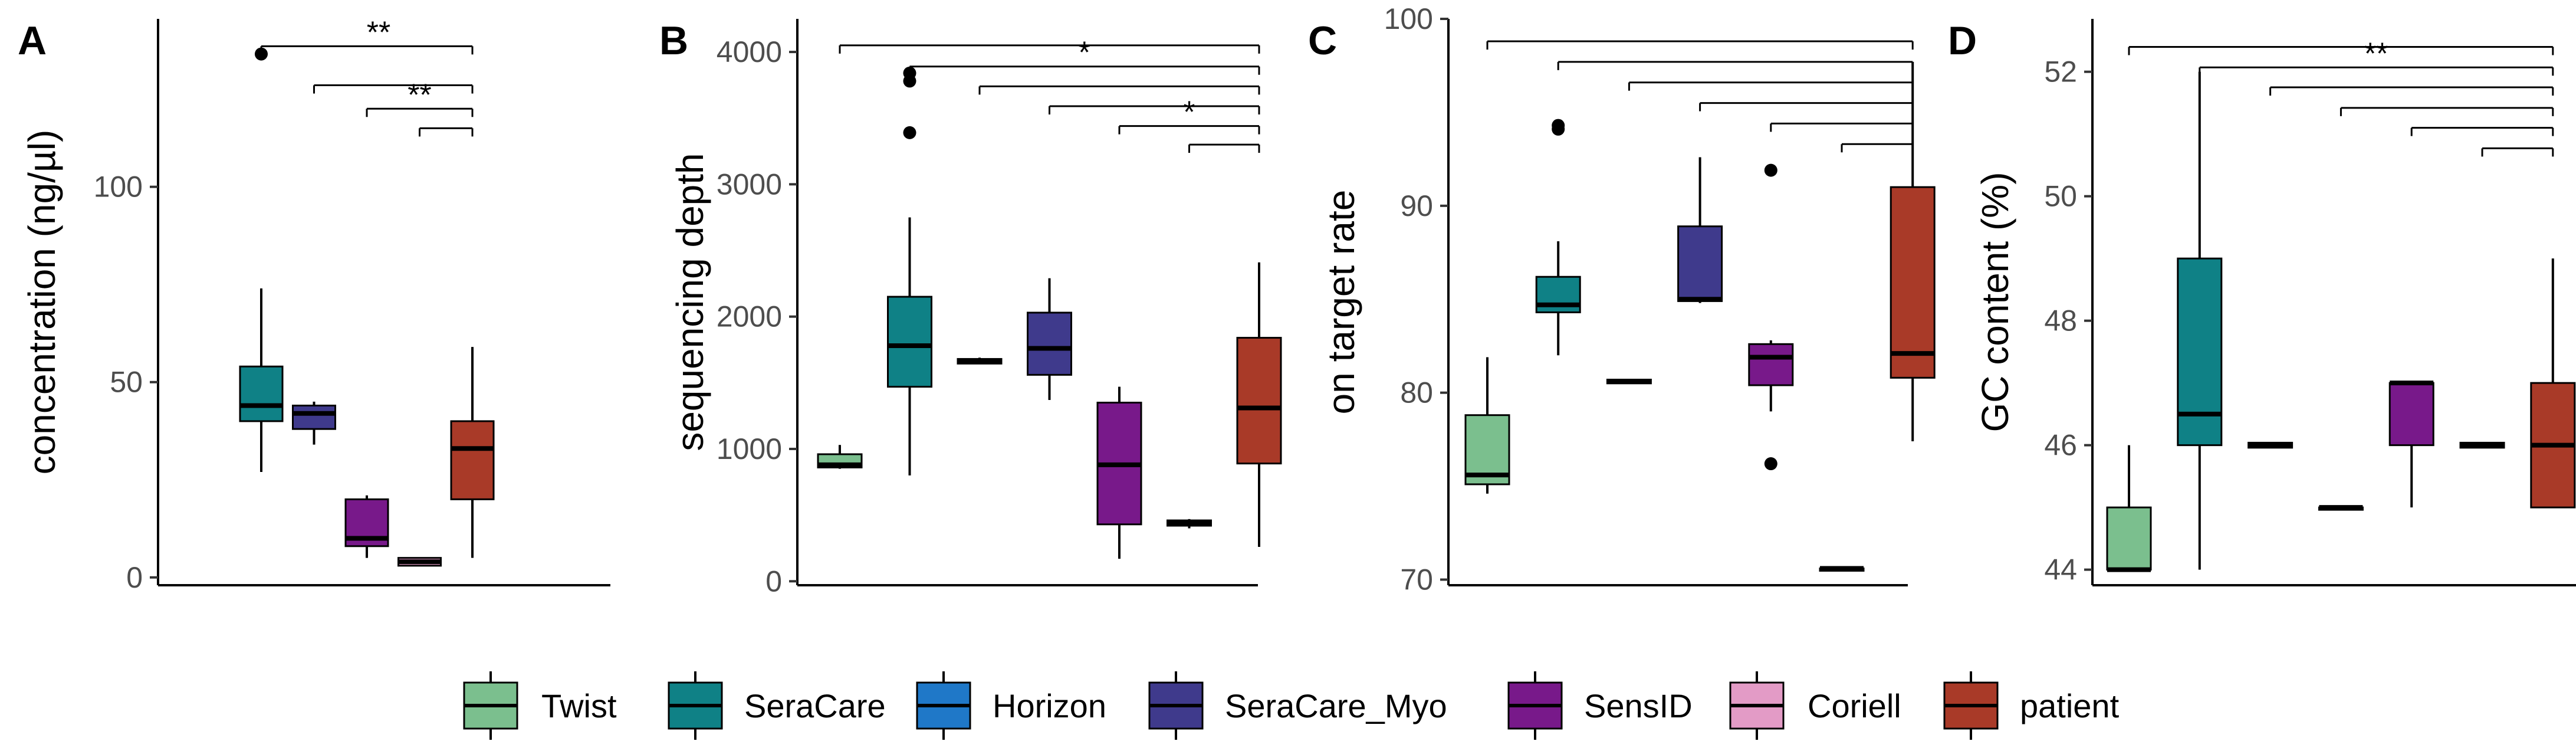 Image resolution: width=2576 pixels, height=751 pixels. I want to click on legend-label: Twist, so click(579, 705).